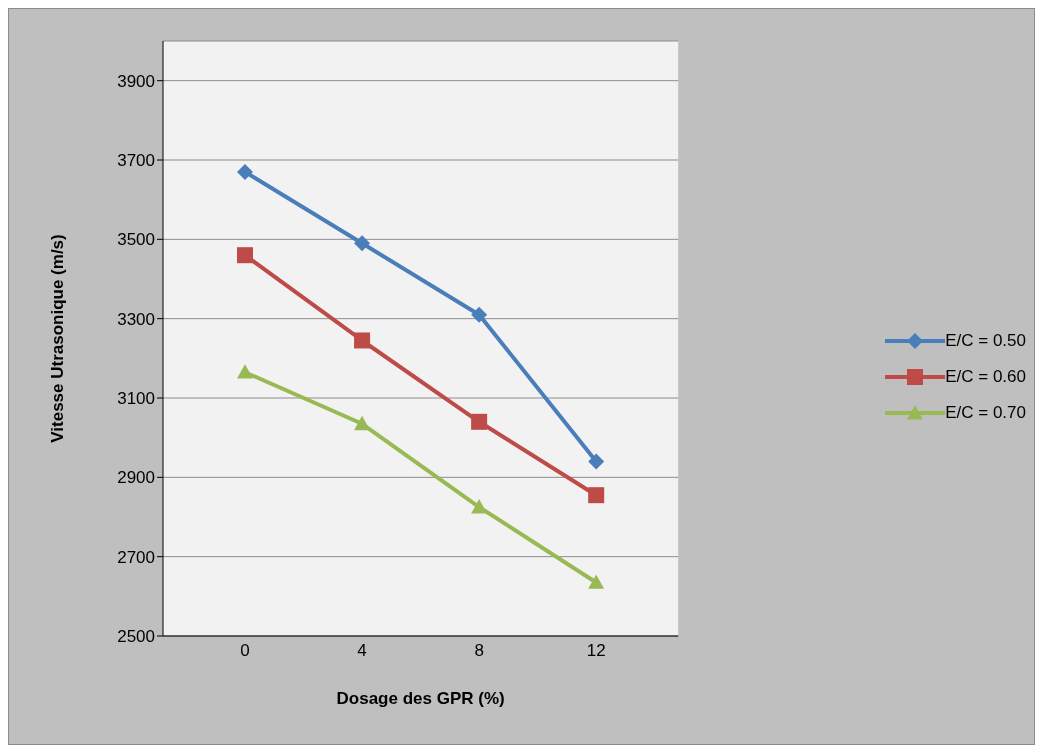 Image resolution: width=1043 pixels, height=753 pixels. Describe the element at coordinates (596, 651) in the screenshot. I see `x-tick-label: 12` at that location.